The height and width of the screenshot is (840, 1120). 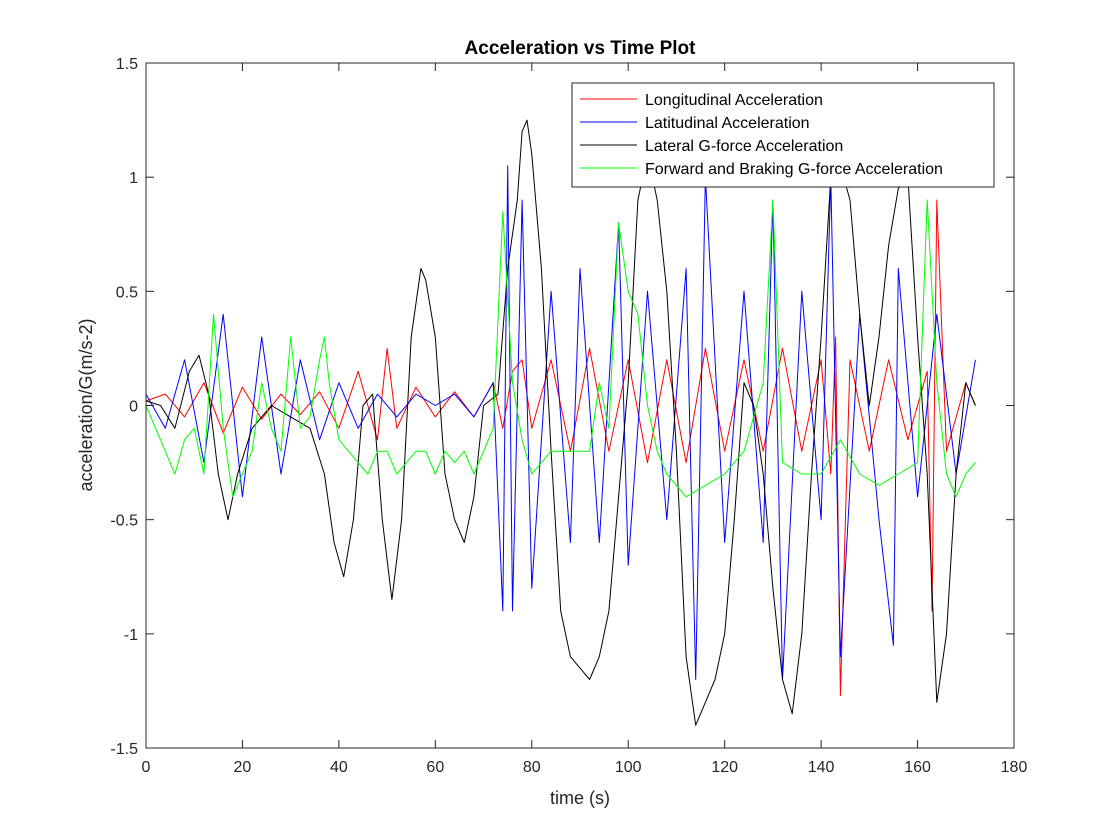 What do you see at coordinates (146, 767) in the screenshot?
I see `x-tick-label: 0` at bounding box center [146, 767].